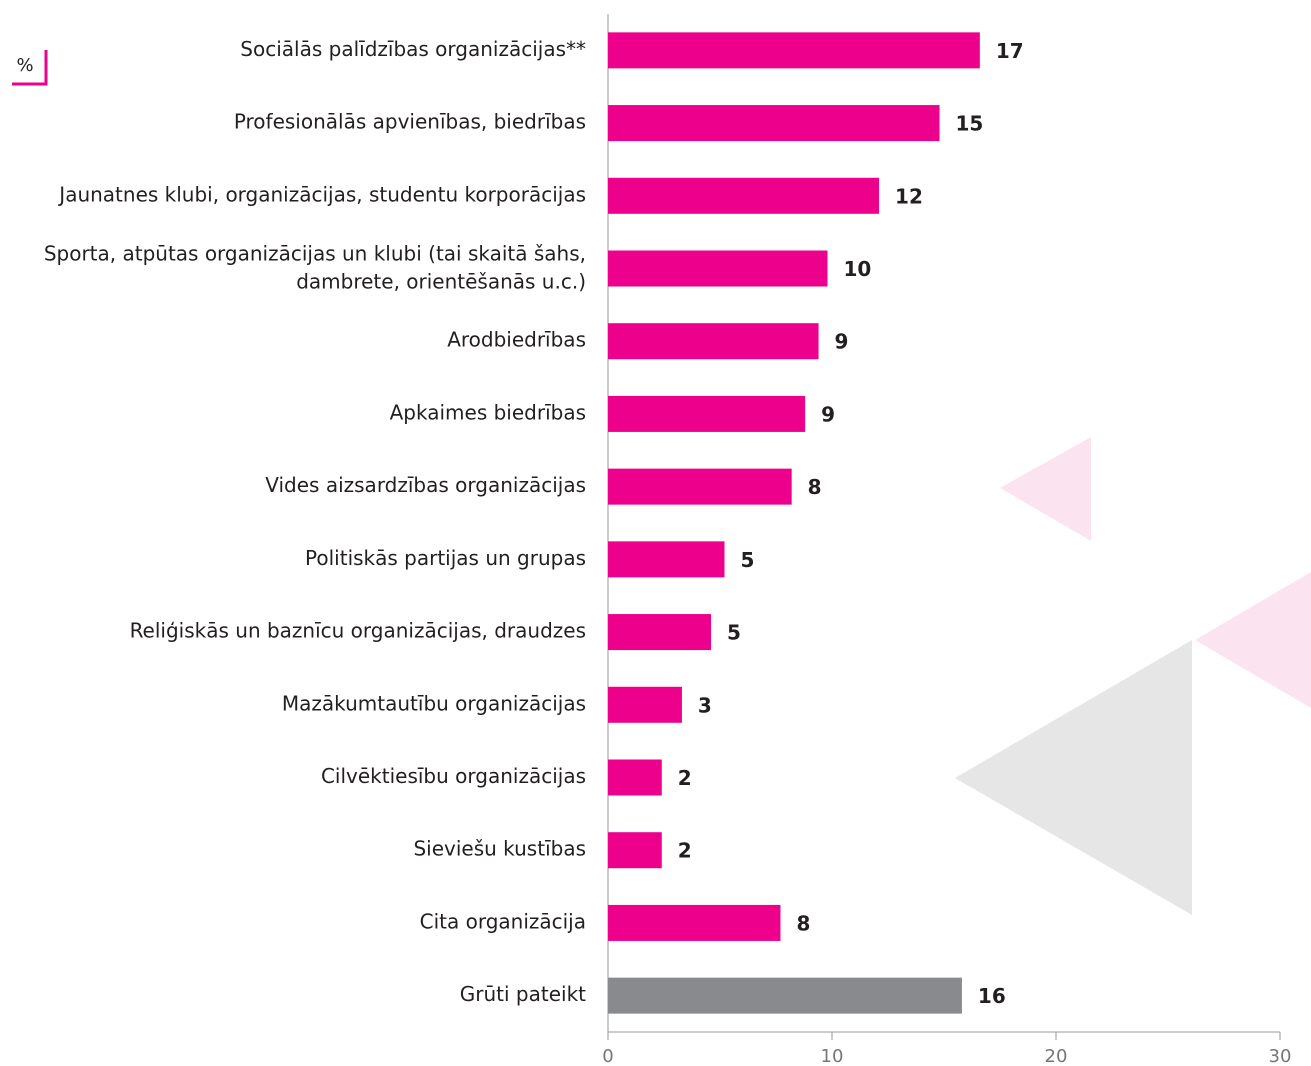 The image size is (1311, 1066). What do you see at coordinates (410, 122) in the screenshot?
I see `category-label: Profesionālās apvienības, biedrības` at bounding box center [410, 122].